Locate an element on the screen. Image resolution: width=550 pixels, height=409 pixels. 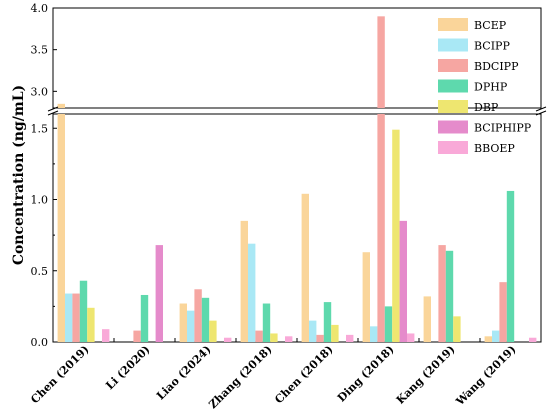
bar-BCEP-0-lower is located at coordinates (61, 228).